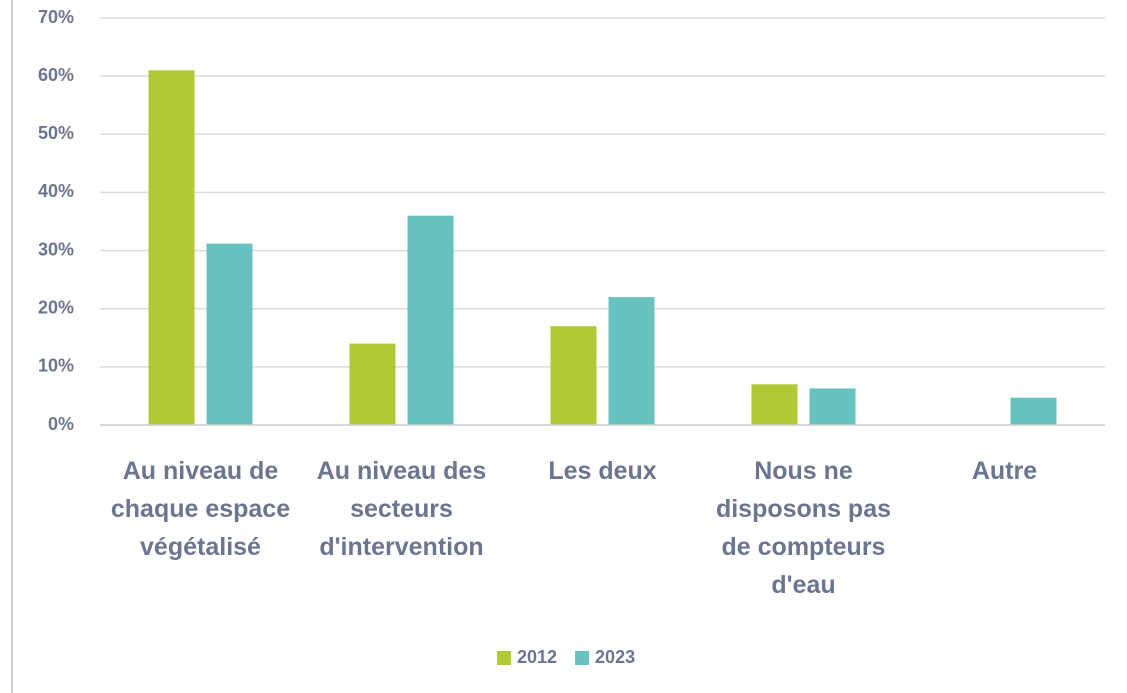 Image resolution: width=1127 pixels, height=693 pixels. What do you see at coordinates (56, 191) in the screenshot?
I see `y-tick-label: 40%` at bounding box center [56, 191].